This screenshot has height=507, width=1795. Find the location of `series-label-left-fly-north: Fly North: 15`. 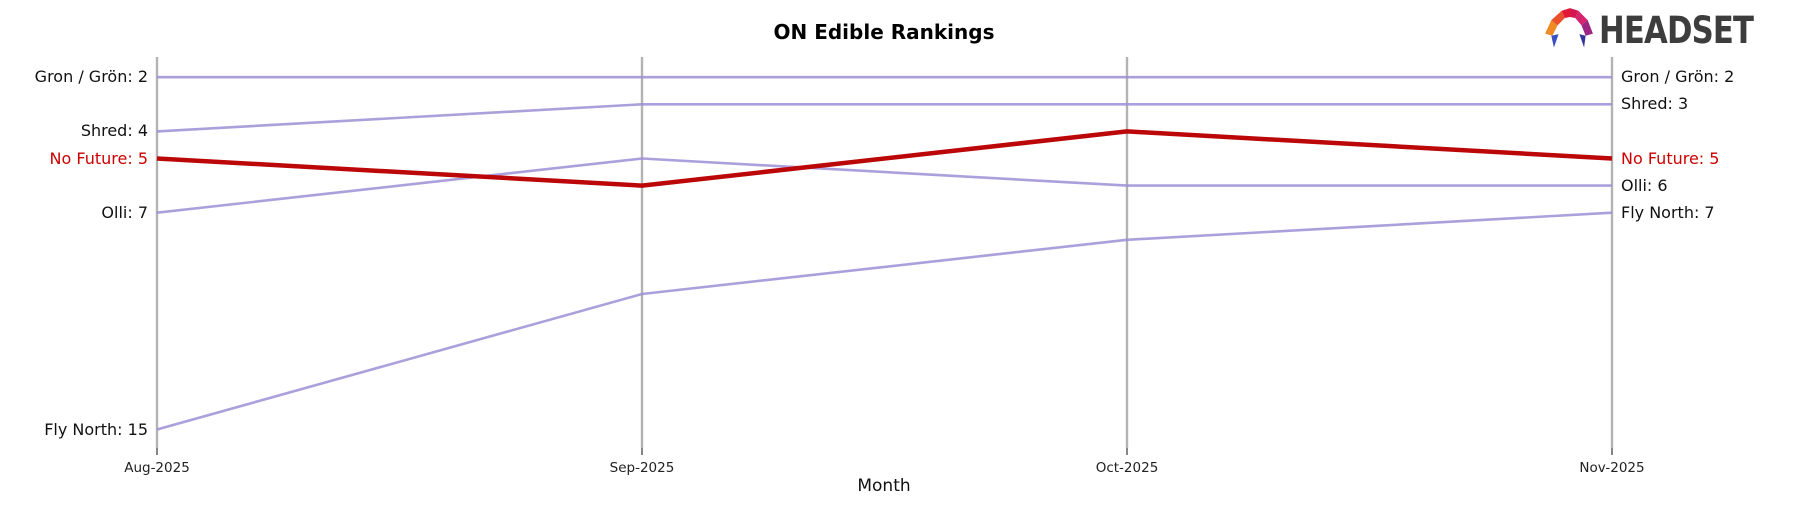

series-label-left-fly-north: Fly North: 15 is located at coordinates (96, 429).